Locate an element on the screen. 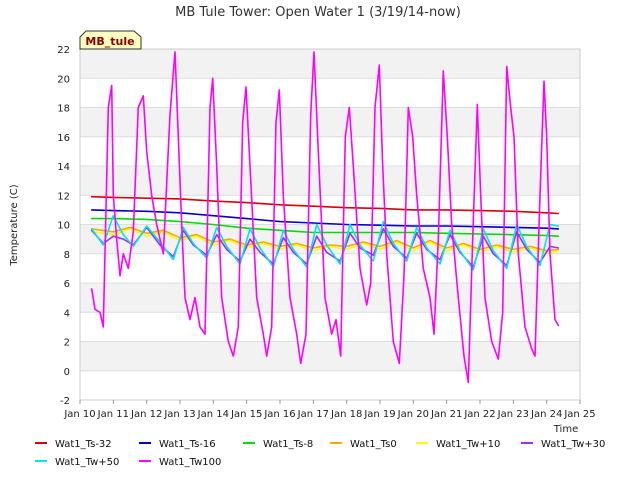 Image resolution: width=640 pixels, height=480 pixels. x-tick-label: Jan 12 is located at coordinates (146, 414).